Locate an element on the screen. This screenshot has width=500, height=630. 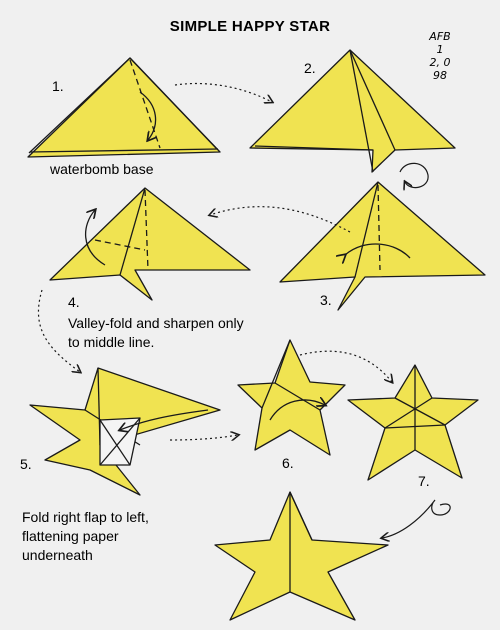
step-number-3: 3. is located at coordinates (326, 300).